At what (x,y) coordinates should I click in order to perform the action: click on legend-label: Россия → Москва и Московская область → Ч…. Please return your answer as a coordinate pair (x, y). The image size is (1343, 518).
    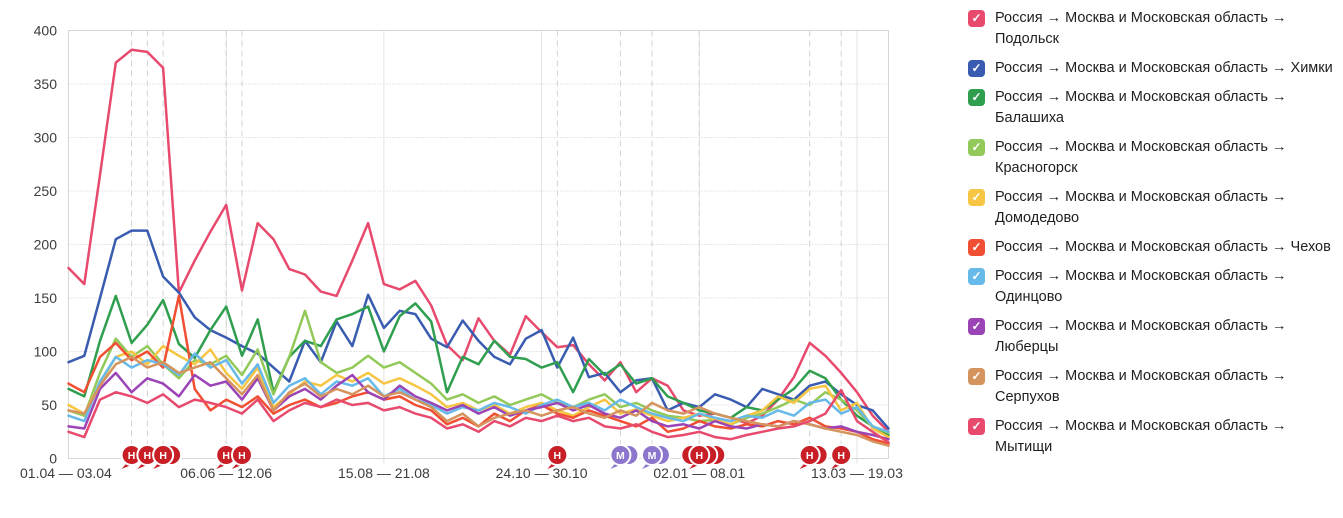
    Looking at the image, I should click on (1163, 247).